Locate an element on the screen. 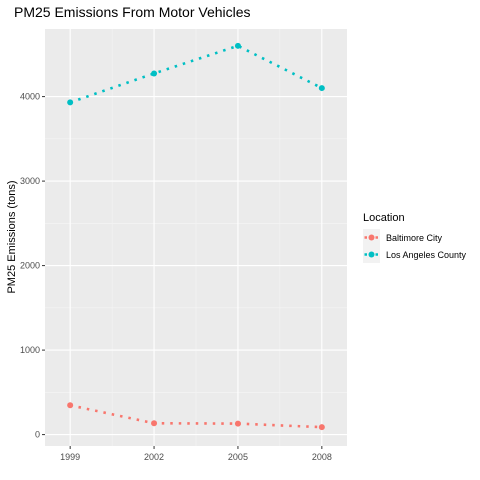 This screenshot has height=480, width=480. x-tick-label: 2005 is located at coordinates (238, 457).